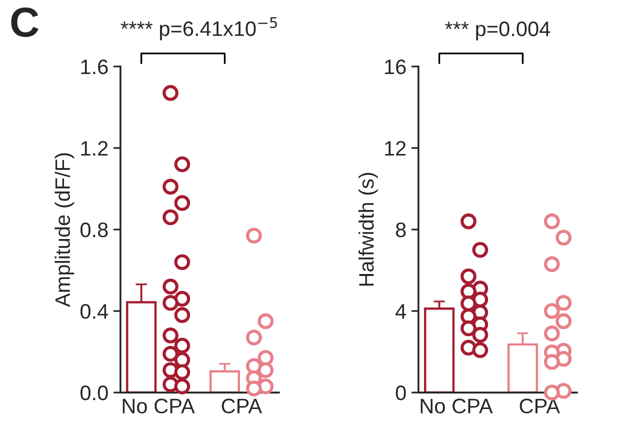  I want to click on y-tick-label: 0.0, so click(94, 393).